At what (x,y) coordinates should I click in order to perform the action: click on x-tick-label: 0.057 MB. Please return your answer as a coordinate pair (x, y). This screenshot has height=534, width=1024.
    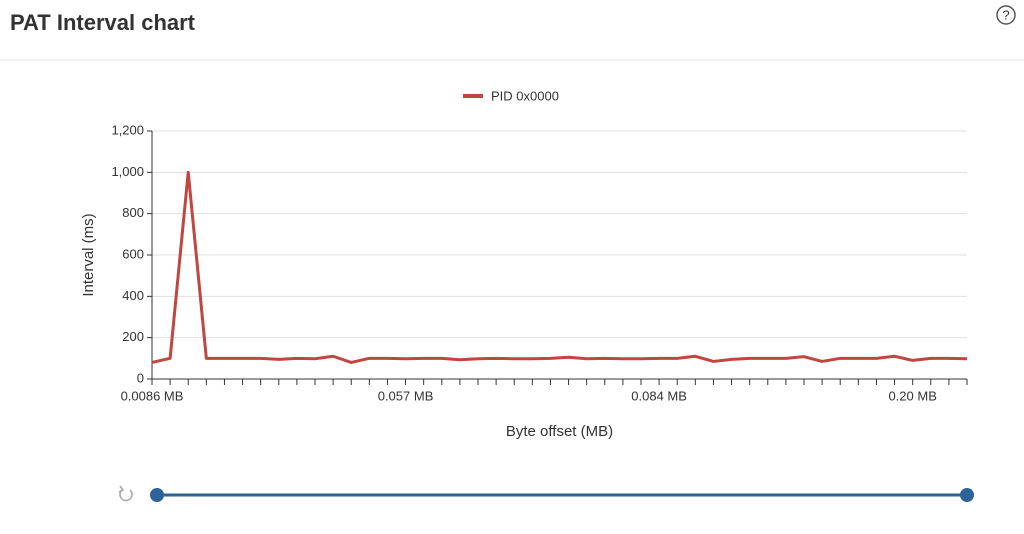
    Looking at the image, I should click on (406, 395).